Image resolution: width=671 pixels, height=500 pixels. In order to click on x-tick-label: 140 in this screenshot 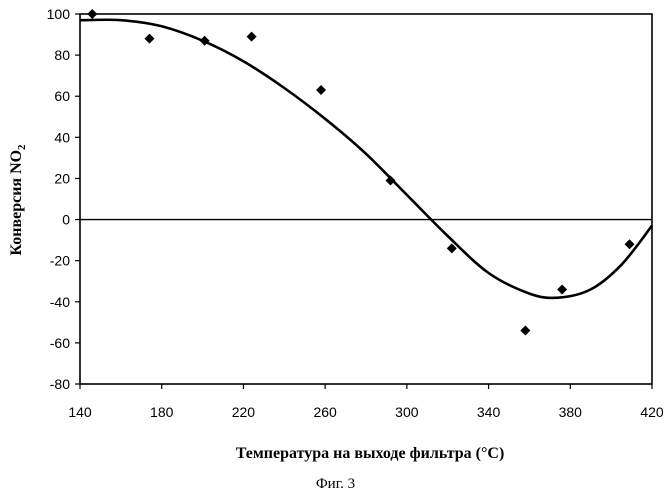, I will do `click(80, 412)`.